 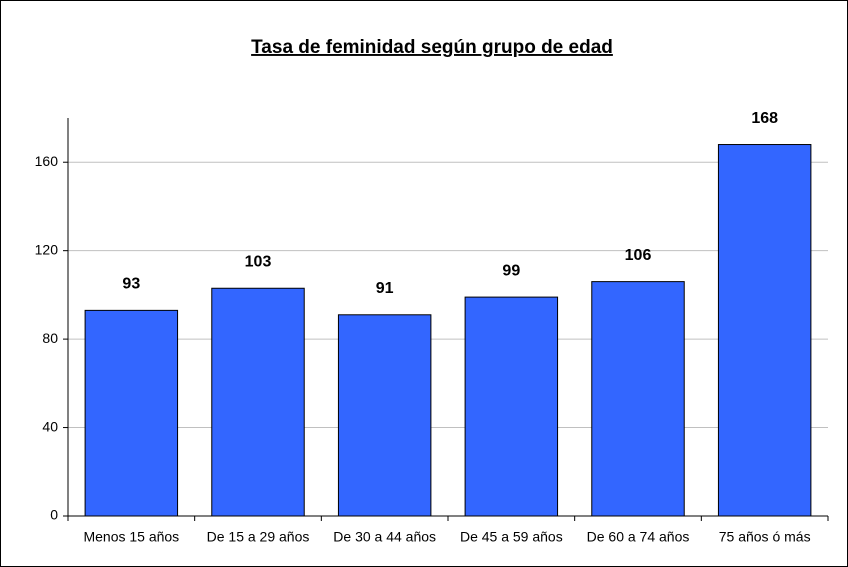 What do you see at coordinates (432, 47) in the screenshot?
I see `chart-title: Tasa de feminidad según grupo de edad` at bounding box center [432, 47].